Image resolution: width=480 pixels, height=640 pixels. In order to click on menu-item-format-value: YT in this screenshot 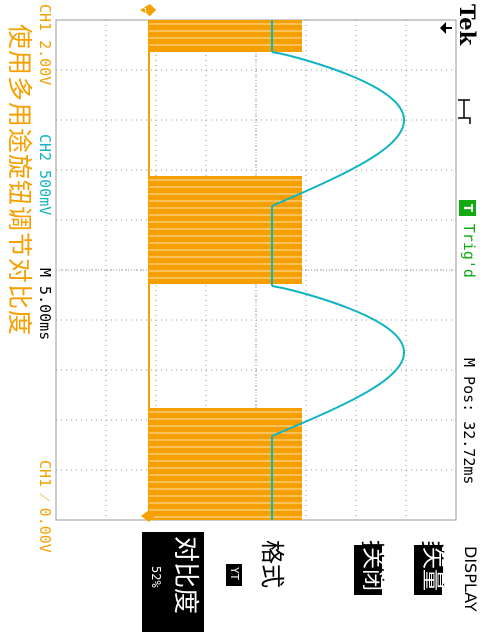, I will do `click(234, 574)`.